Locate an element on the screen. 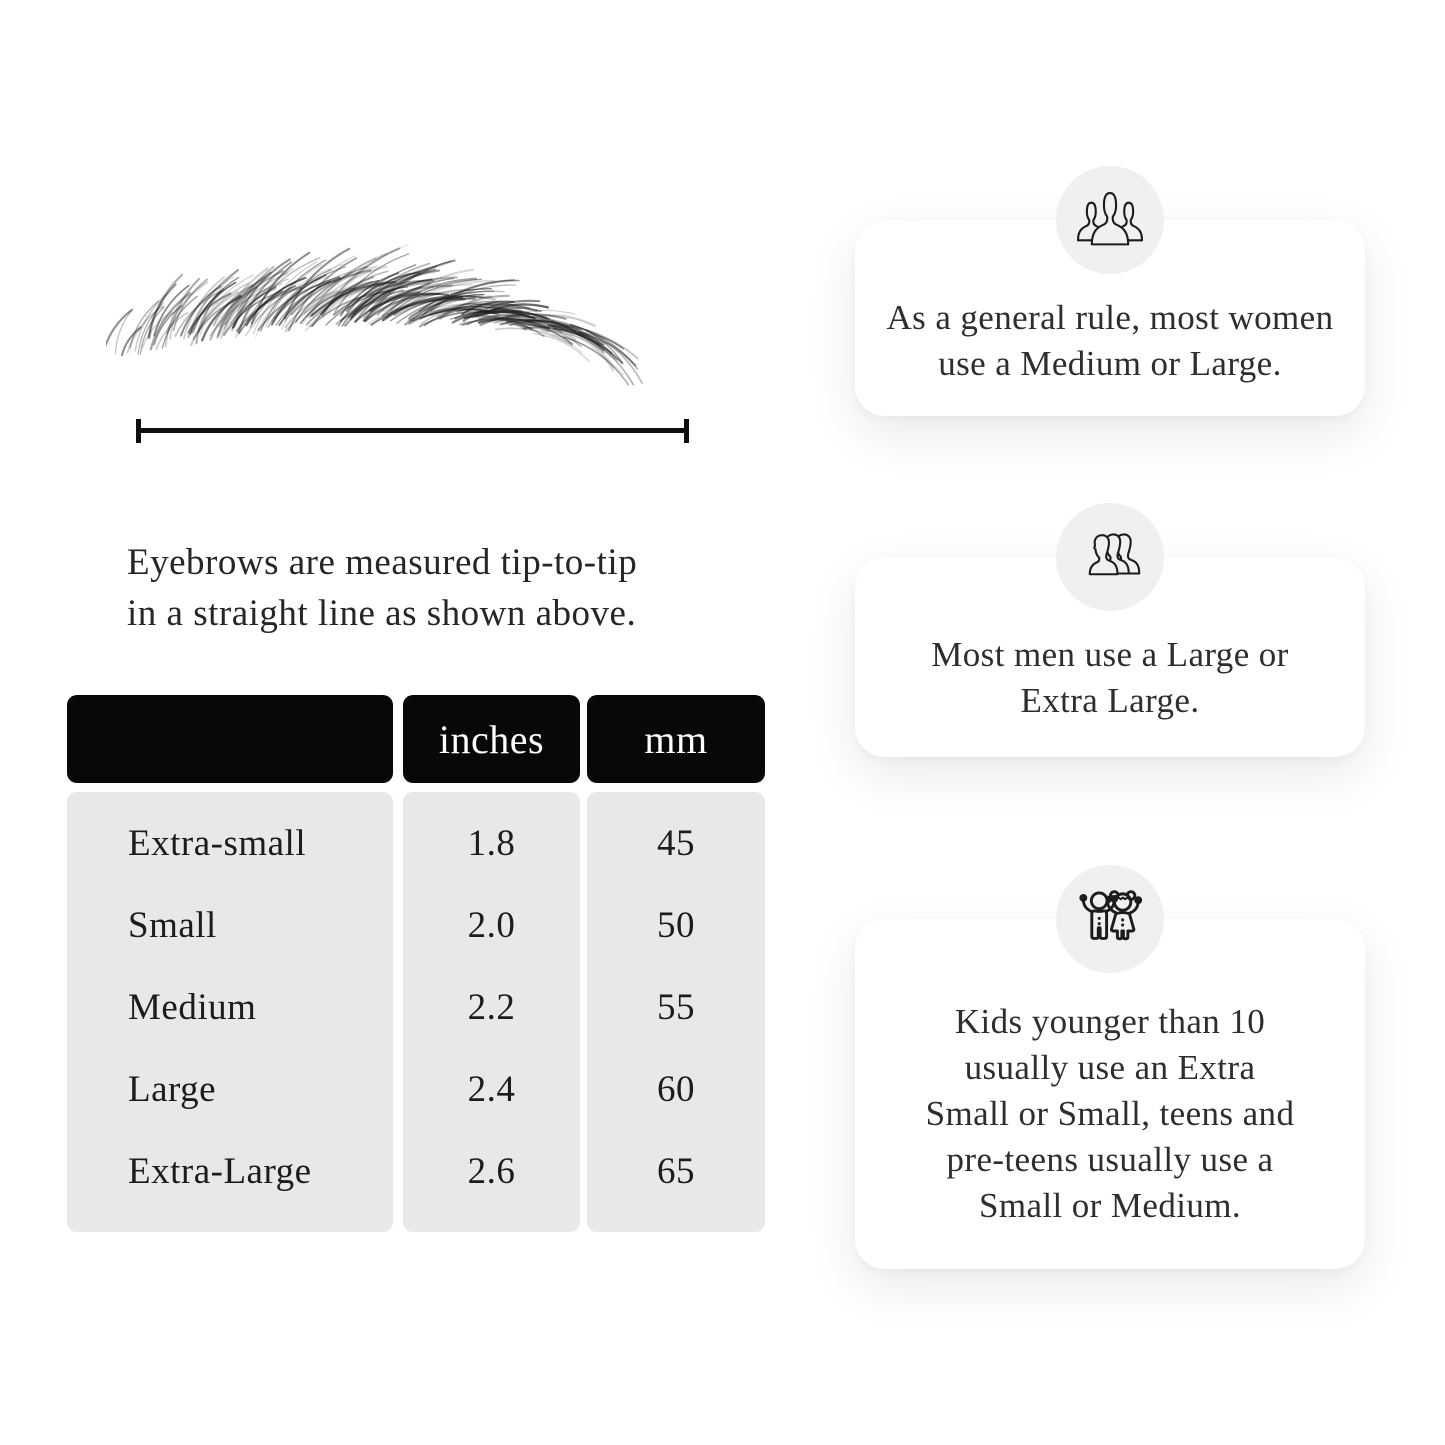  size-table-header-blank is located at coordinates (230, 739).